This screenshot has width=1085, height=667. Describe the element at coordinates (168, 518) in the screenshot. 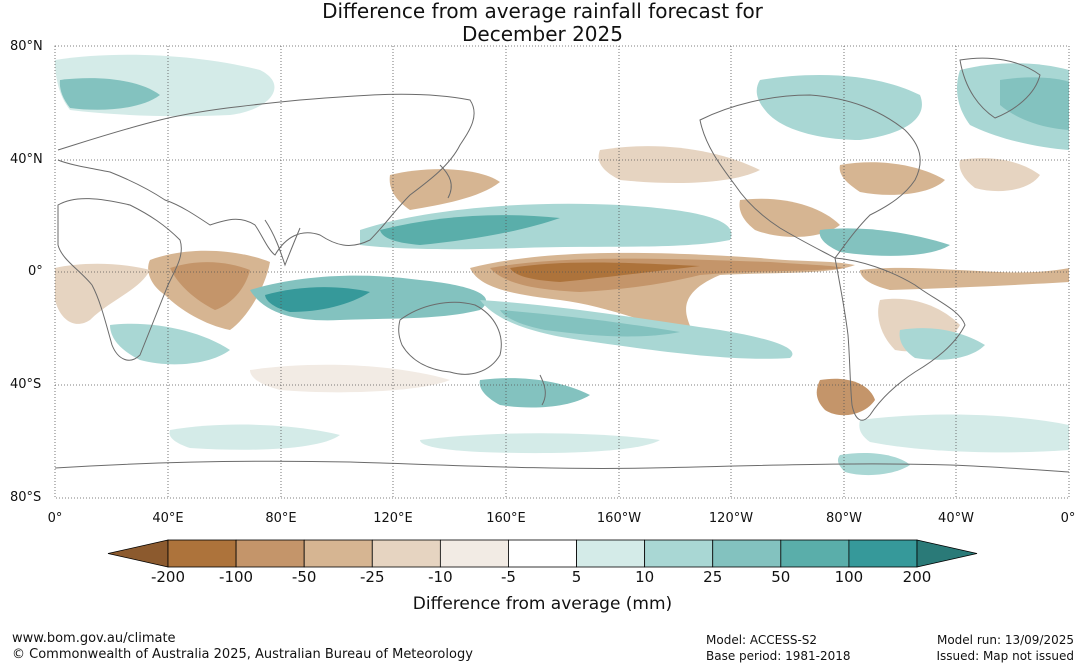

I see `lon-label-40e: 40°E` at that location.